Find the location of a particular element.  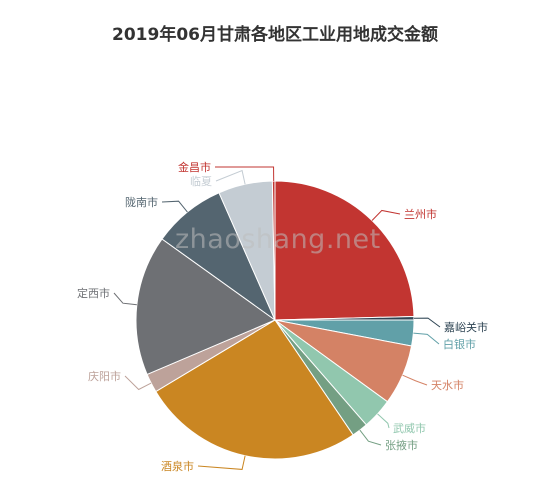

slice-label-10: 陇南市 is located at coordinates (141, 202).